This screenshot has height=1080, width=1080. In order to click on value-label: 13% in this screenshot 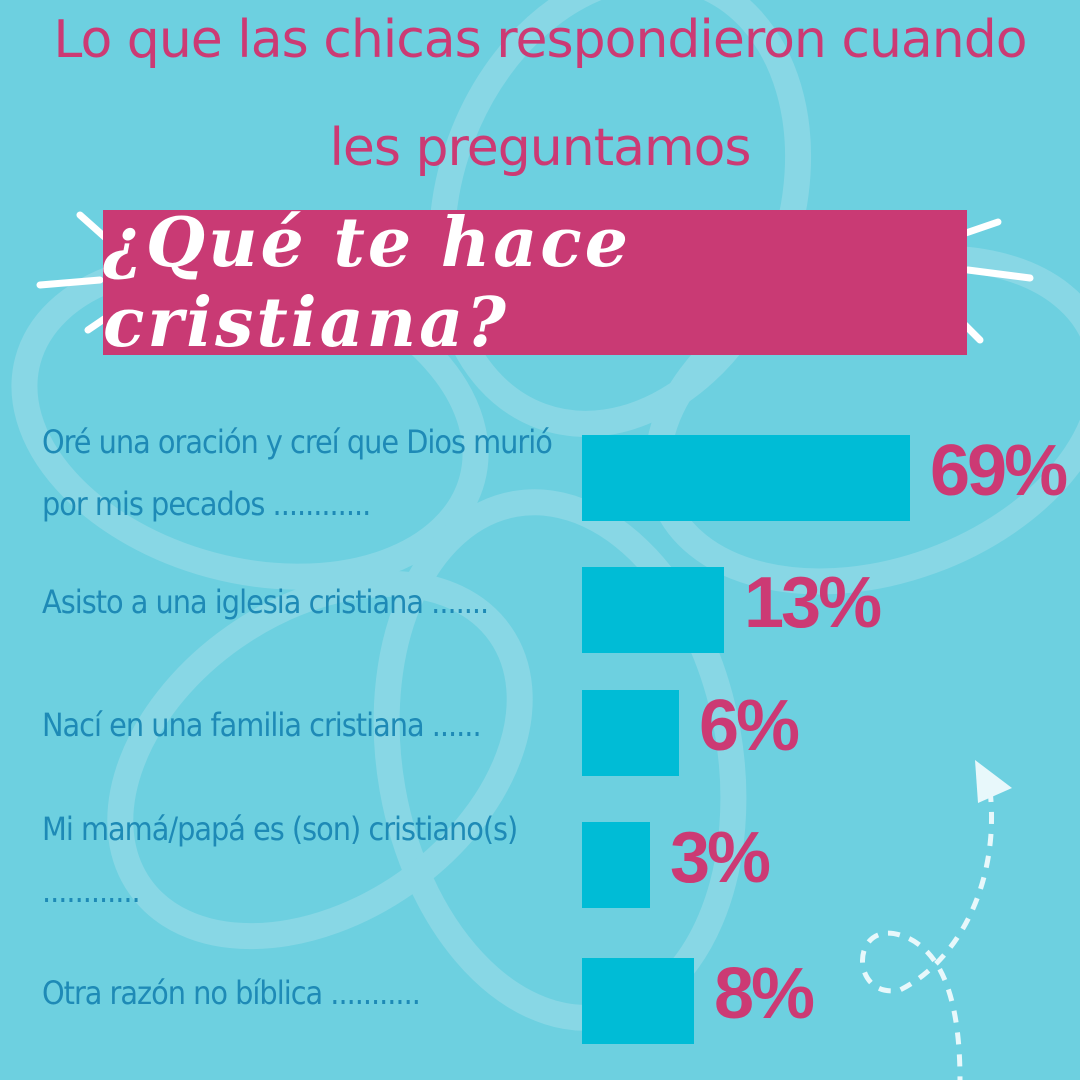, I will do `click(813, 603)`.